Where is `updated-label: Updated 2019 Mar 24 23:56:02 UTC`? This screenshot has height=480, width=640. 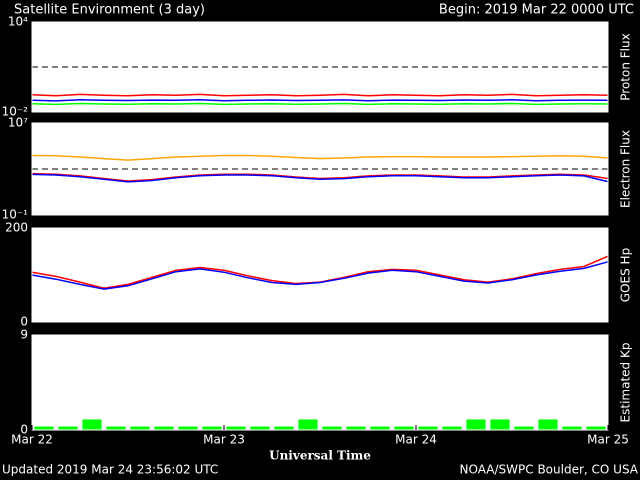
updated-label: Updated 2019 Mar 24 23:56:02 UTC is located at coordinates (110, 470).